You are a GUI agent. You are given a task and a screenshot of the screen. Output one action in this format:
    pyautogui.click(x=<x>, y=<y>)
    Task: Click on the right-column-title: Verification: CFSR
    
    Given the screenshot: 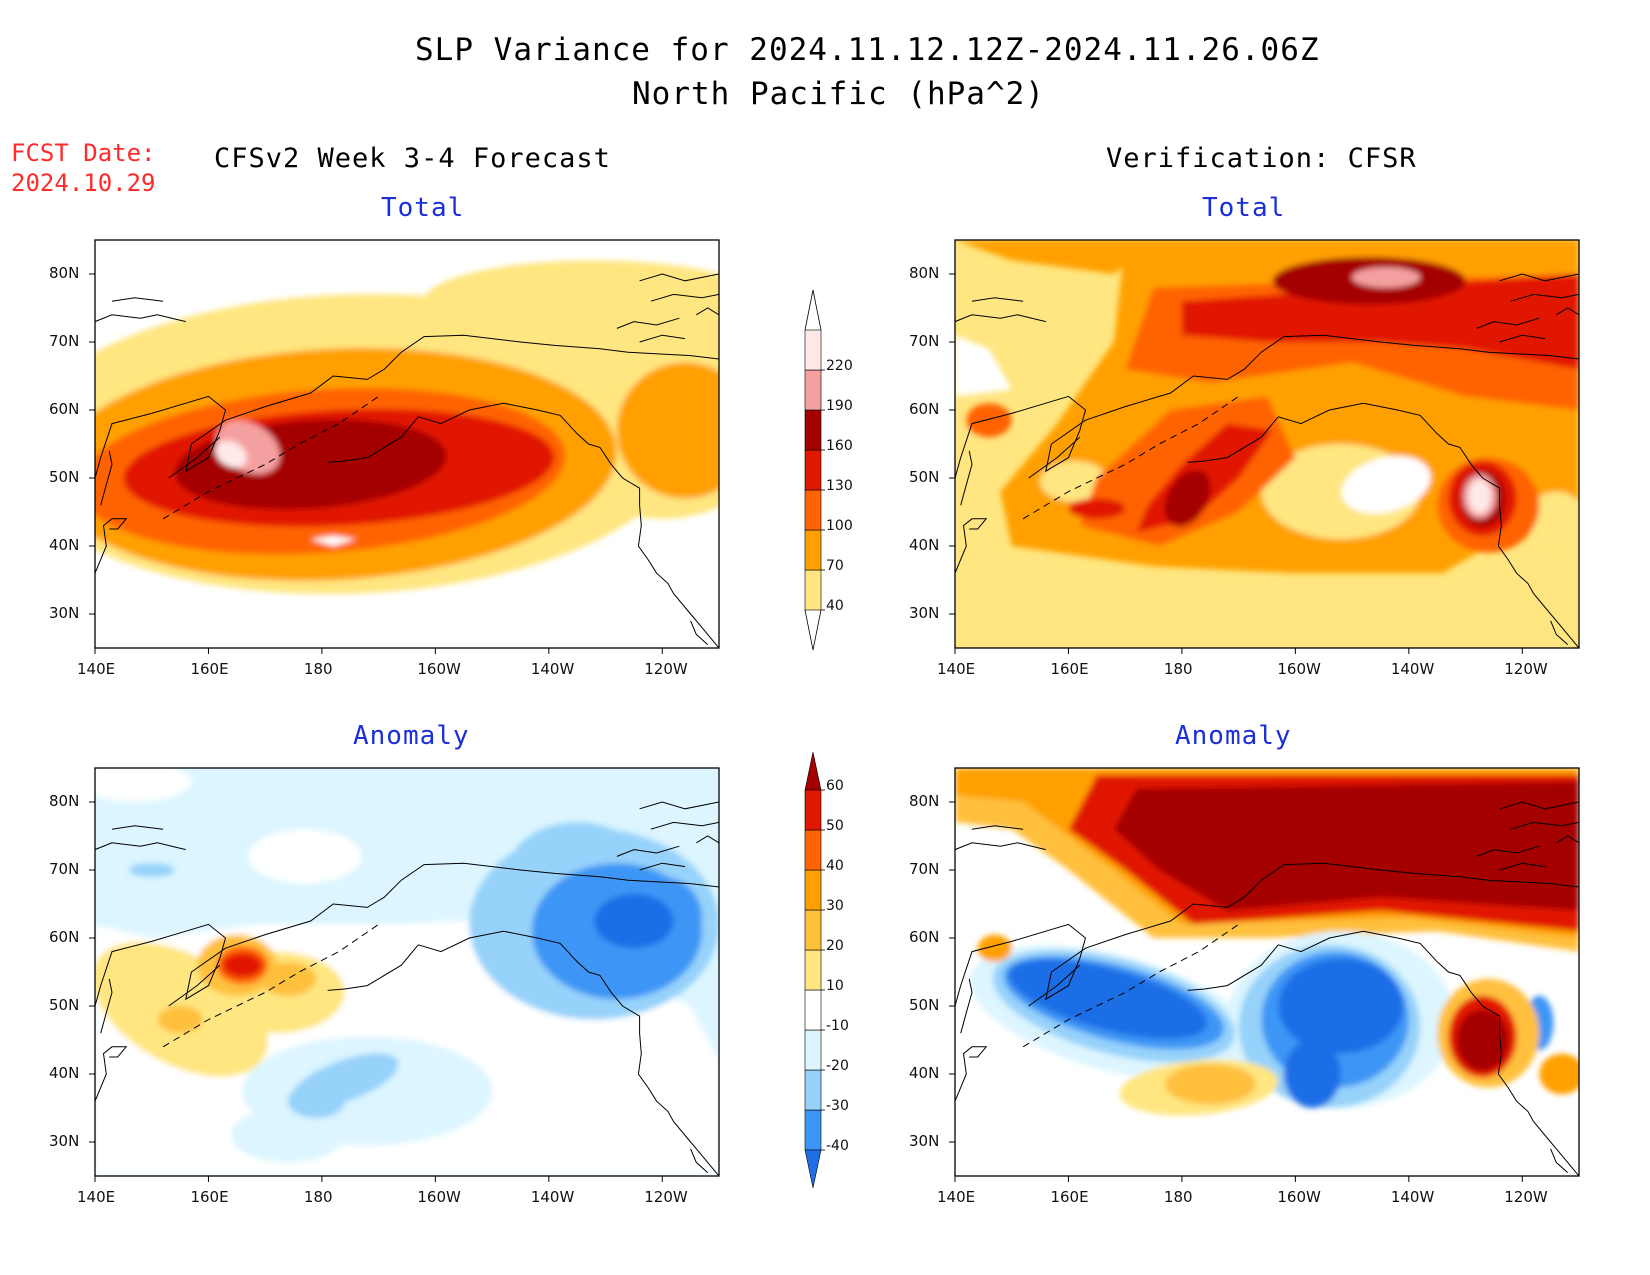 What is the action you would take?
    pyautogui.click(x=1261, y=158)
    